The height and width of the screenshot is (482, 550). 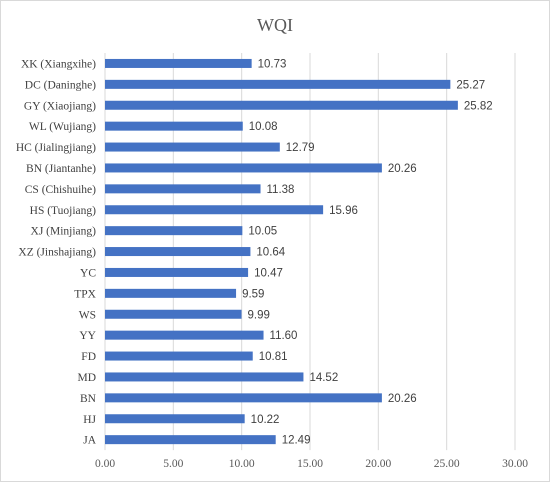 What do you see at coordinates (56, 148) in the screenshot?
I see `category-label: HC (Jialingjiang)` at bounding box center [56, 148].